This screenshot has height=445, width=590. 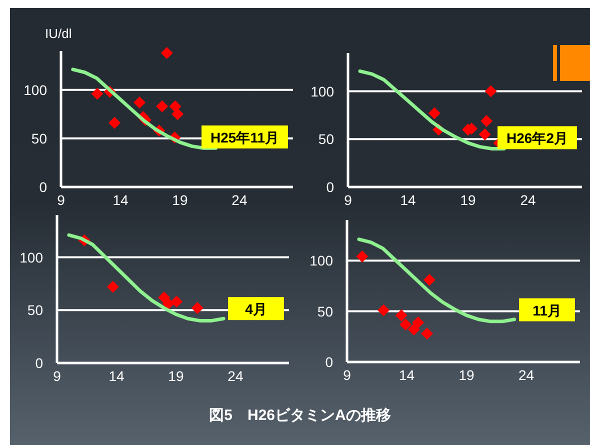 I want to click on annotation: H25年11月, so click(x=244, y=137).